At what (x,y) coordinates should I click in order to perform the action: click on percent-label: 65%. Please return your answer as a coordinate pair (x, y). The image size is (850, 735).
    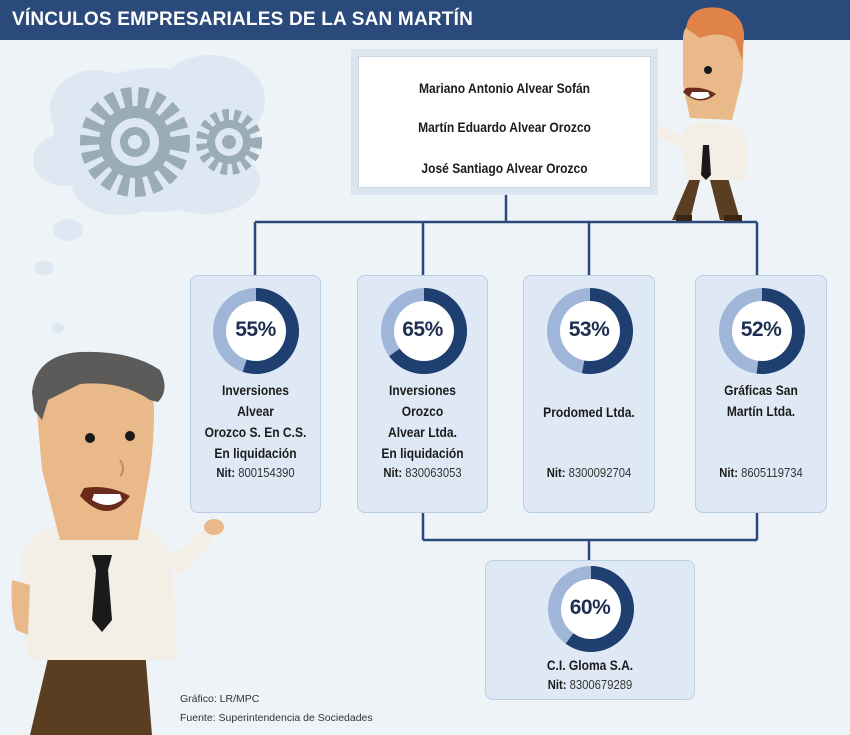
    Looking at the image, I should click on (422, 329).